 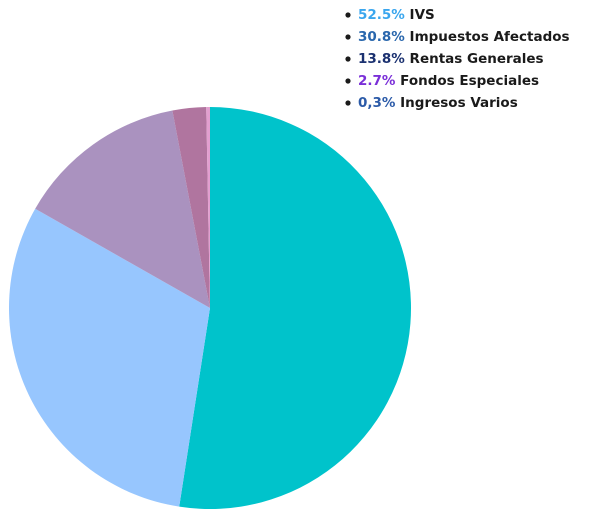 I want to click on legend-entry: 2.7% Fondos Especiales, so click(x=448, y=81).